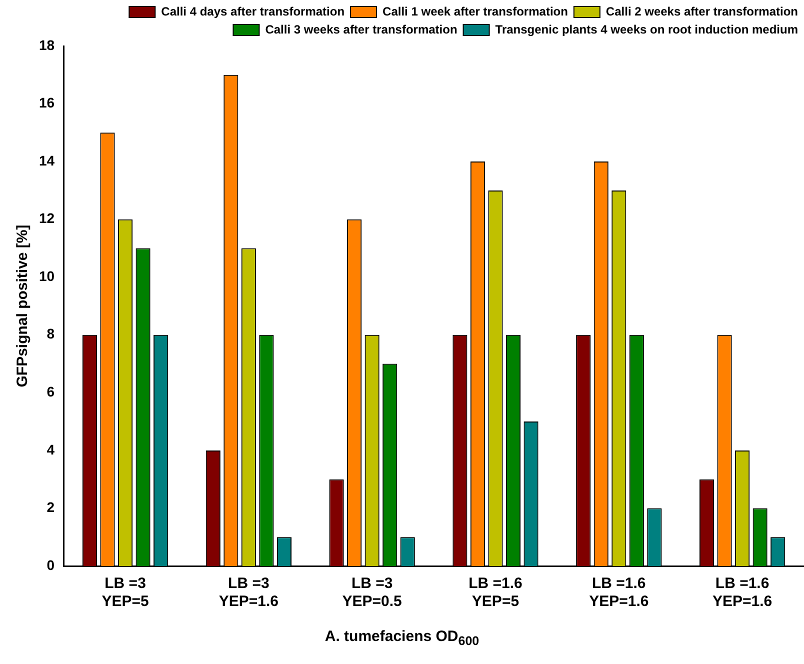 Image resolution: width=804 pixels, height=664 pixels. Describe the element at coordinates (50, 392) in the screenshot. I see `y-tick-label: 6` at that location.